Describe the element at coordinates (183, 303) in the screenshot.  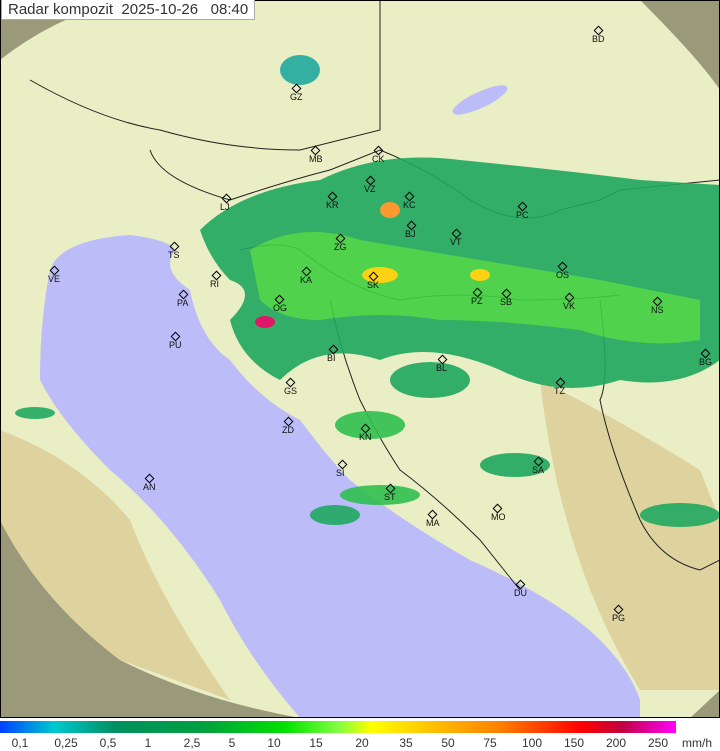
I see `city-label: PA` at that location.